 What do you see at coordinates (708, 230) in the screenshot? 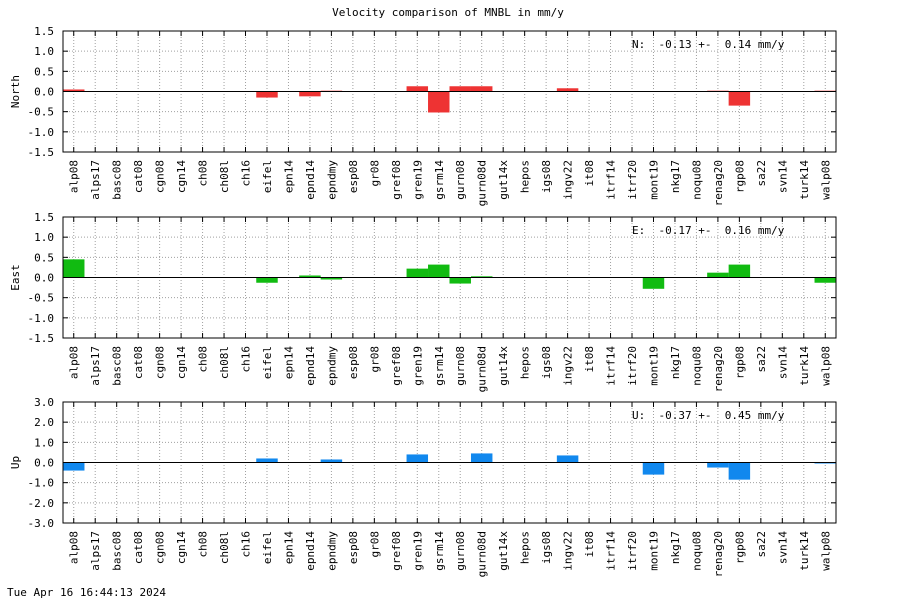
I see `panel-summary-label: E: -0.17 +- 0.16 mm/y` at bounding box center [708, 230].